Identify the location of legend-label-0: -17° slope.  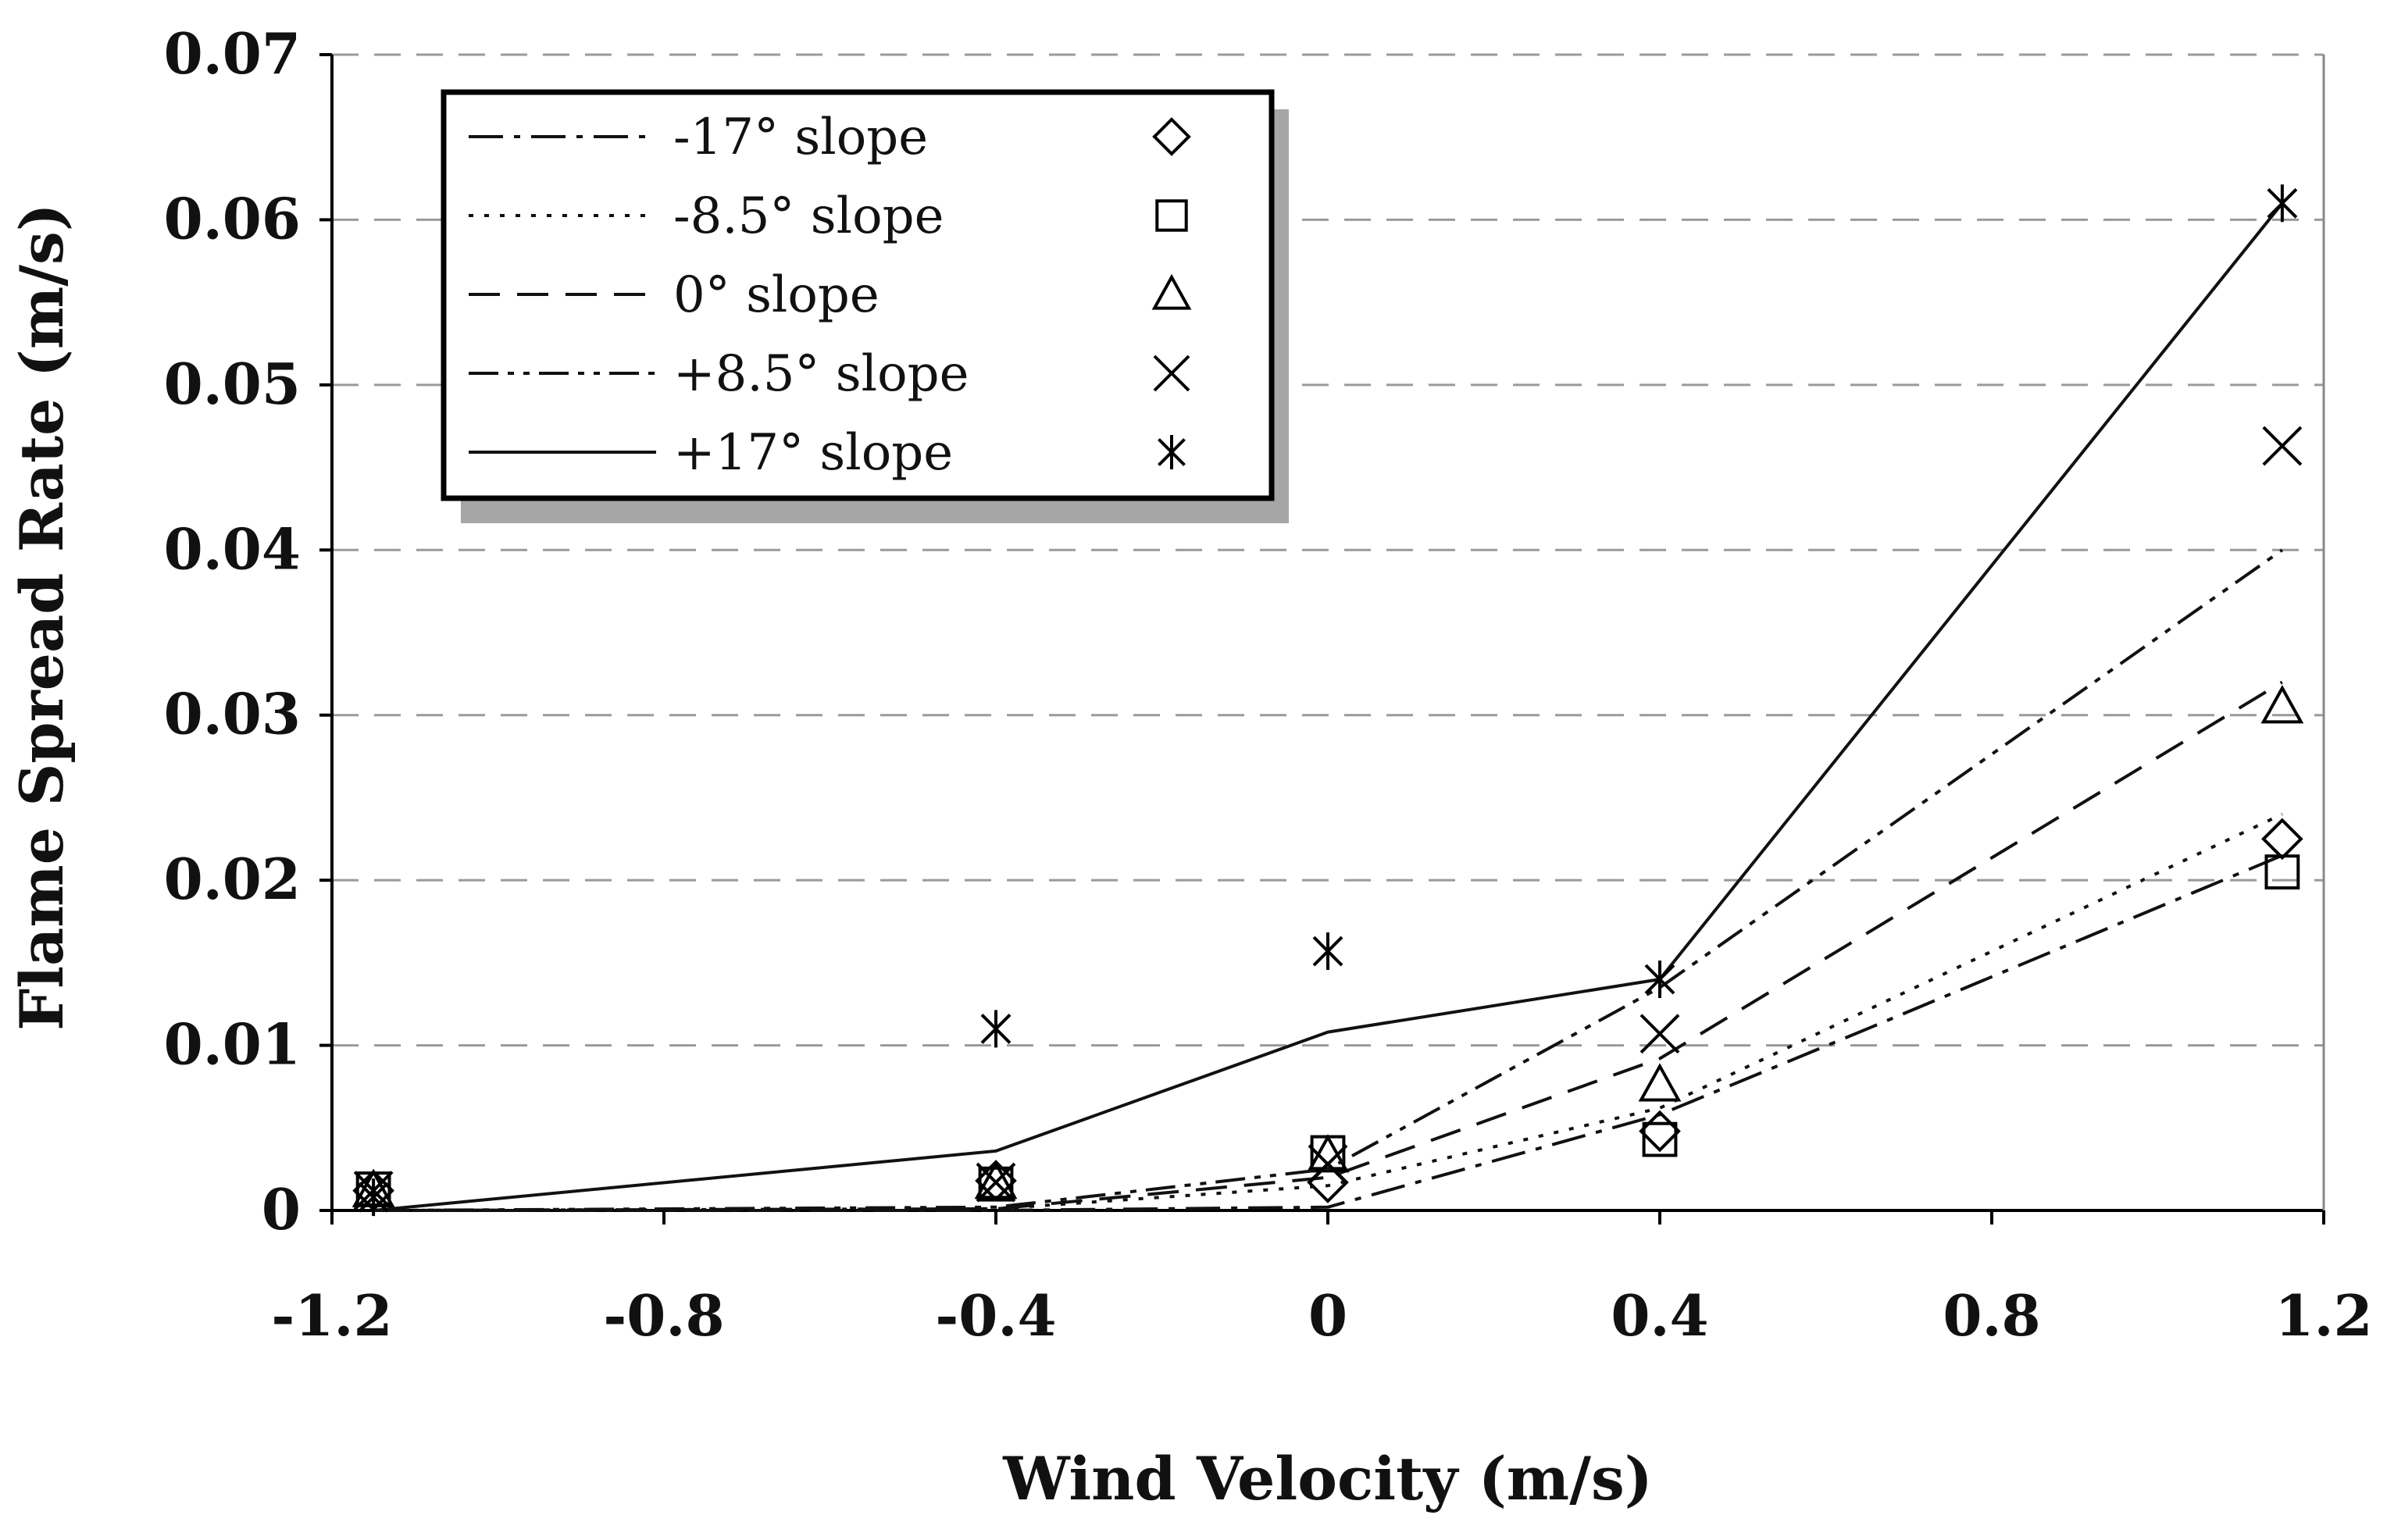
(800, 137).